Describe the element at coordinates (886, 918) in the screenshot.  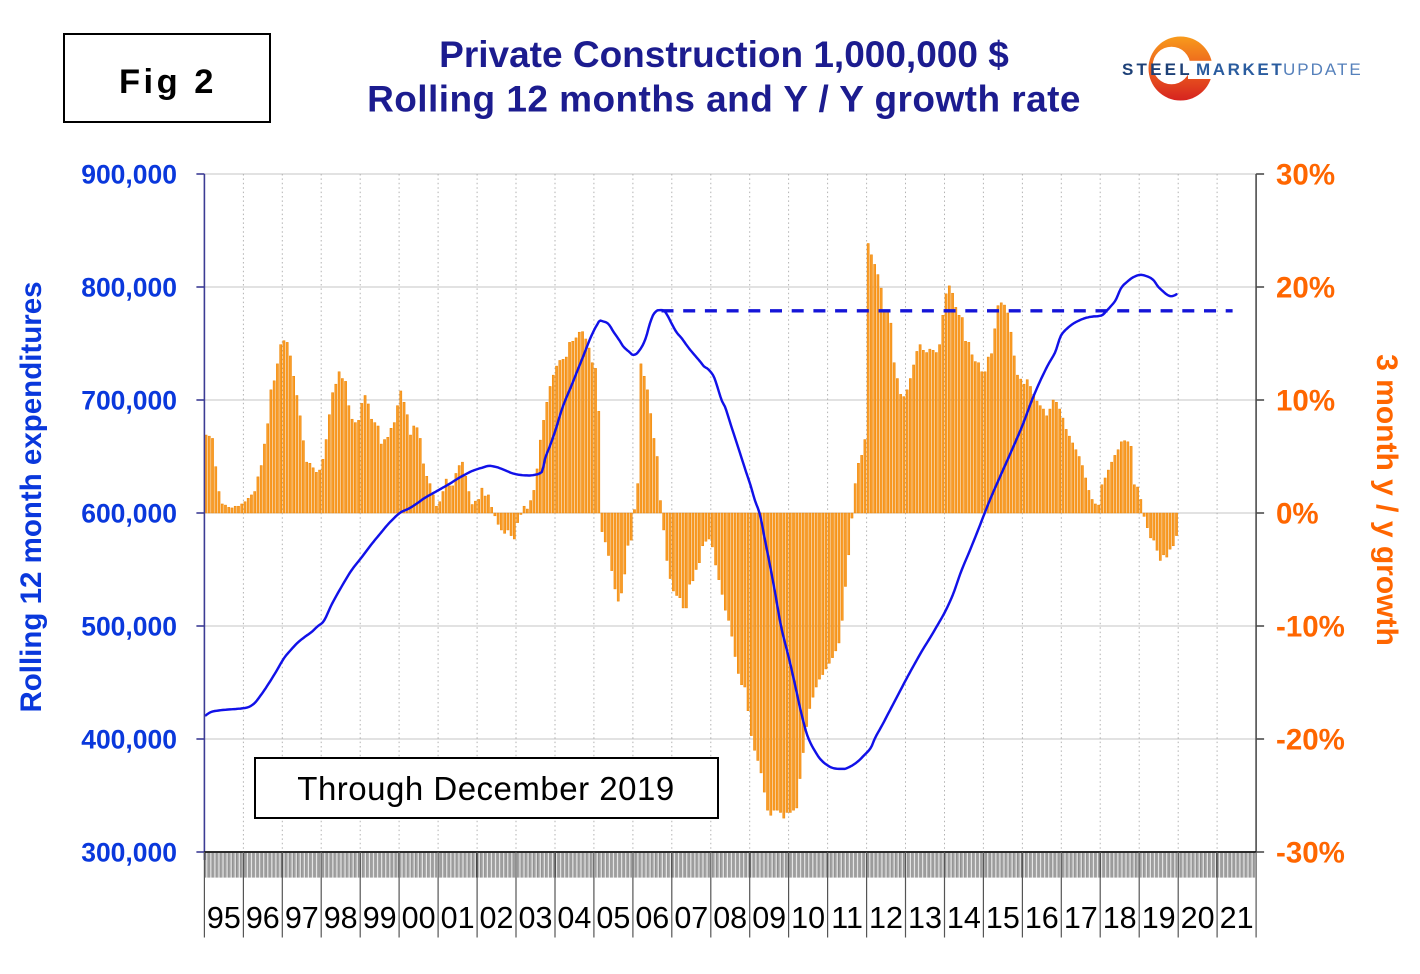
I see `svg-text: 12` at that location.